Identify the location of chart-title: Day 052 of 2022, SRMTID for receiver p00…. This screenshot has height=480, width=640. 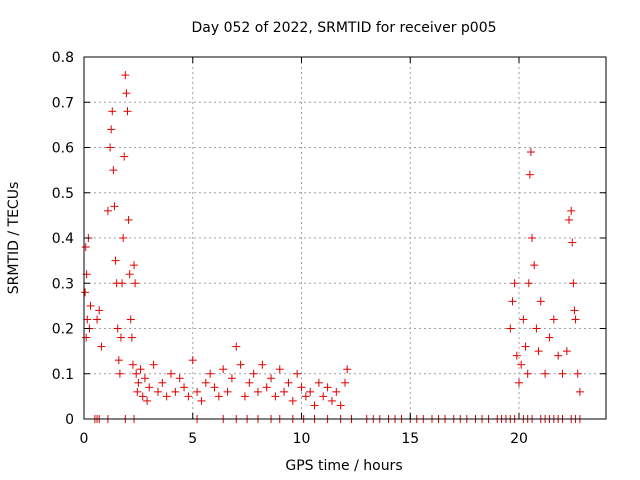
(343, 28).